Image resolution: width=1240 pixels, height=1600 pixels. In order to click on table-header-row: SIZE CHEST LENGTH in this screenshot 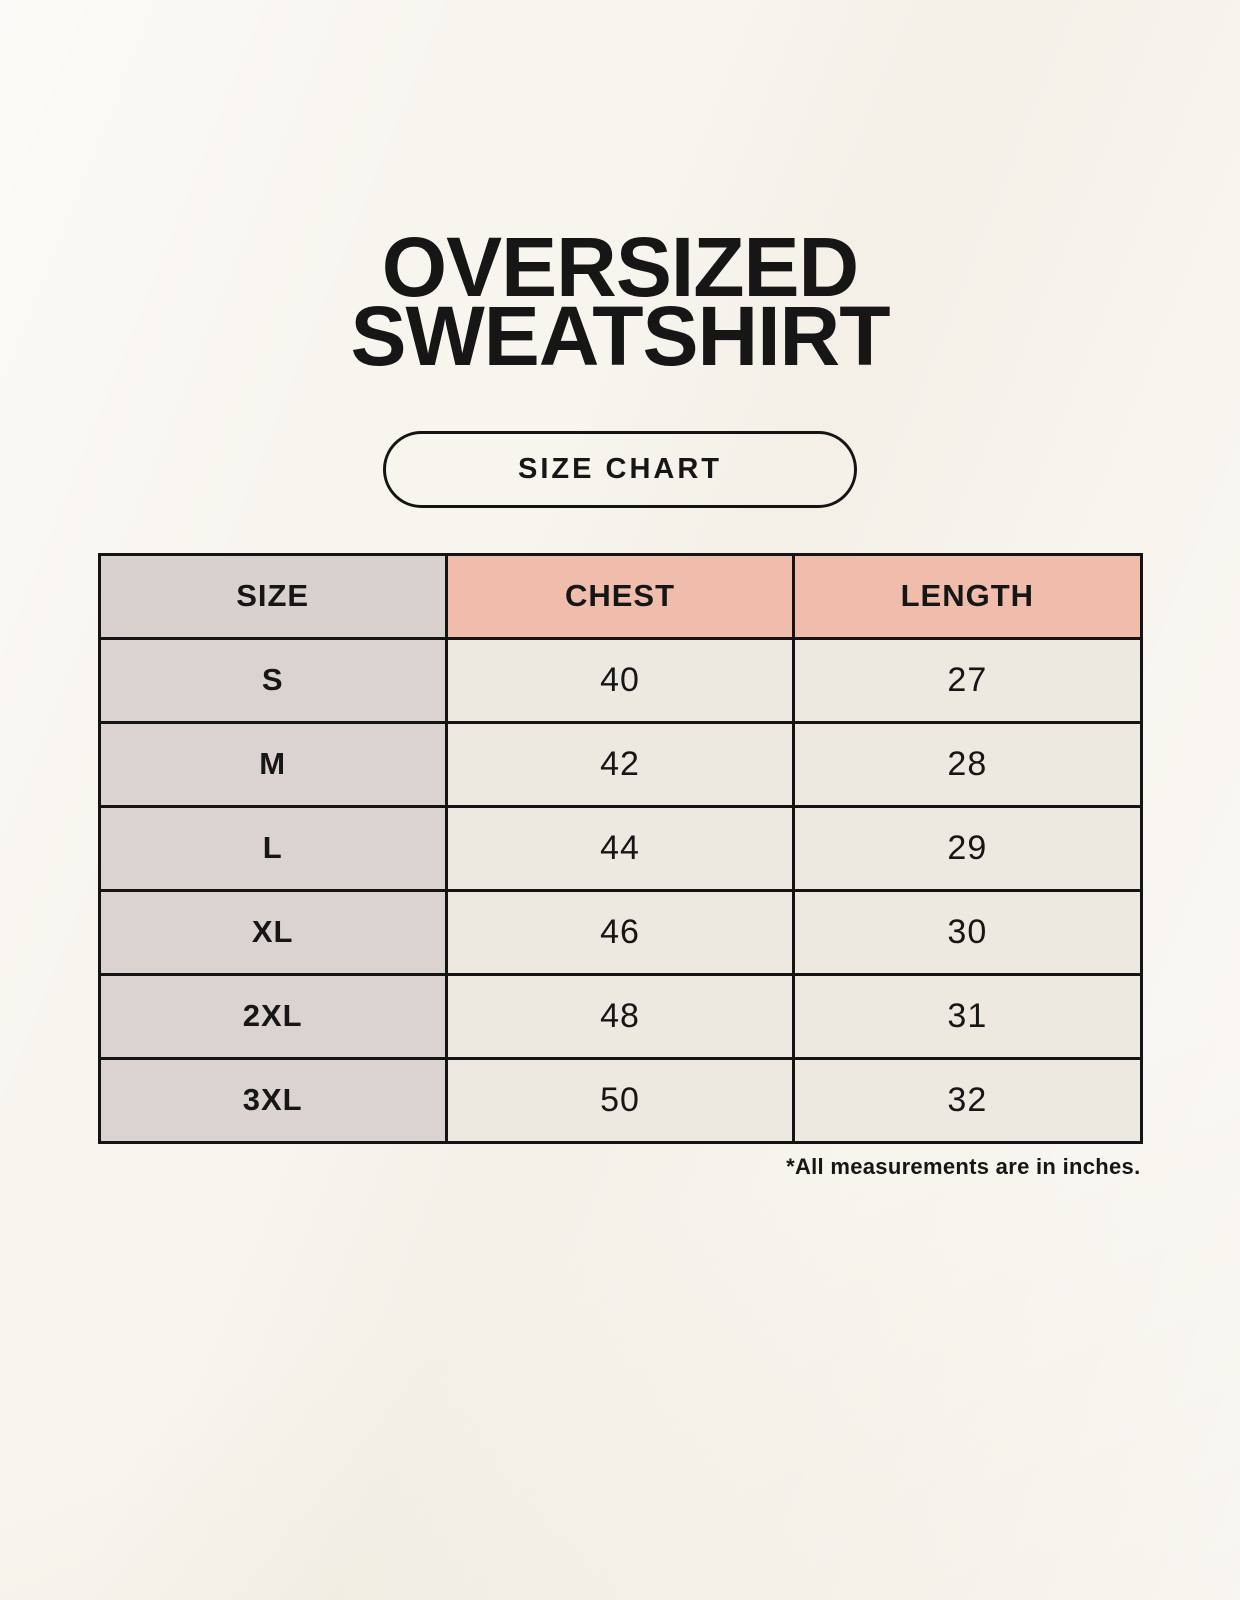, I will do `click(620, 596)`.